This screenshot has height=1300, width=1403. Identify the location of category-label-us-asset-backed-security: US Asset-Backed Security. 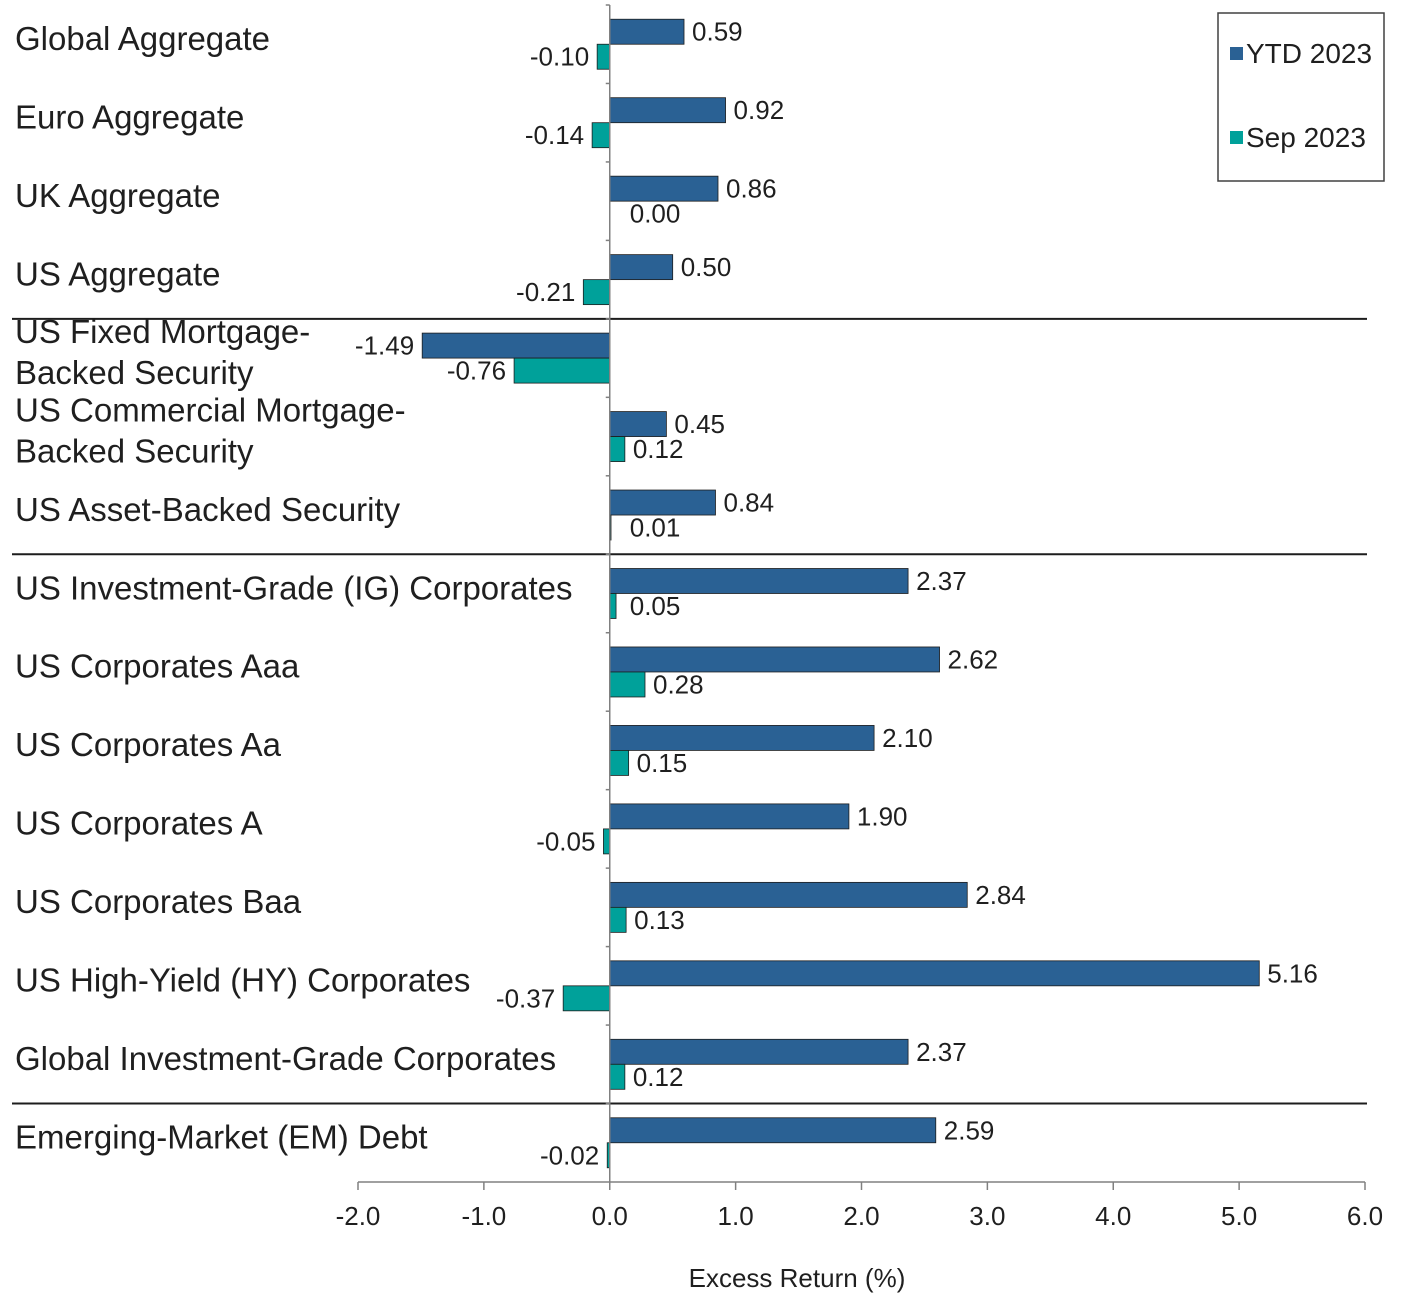
(208, 509).